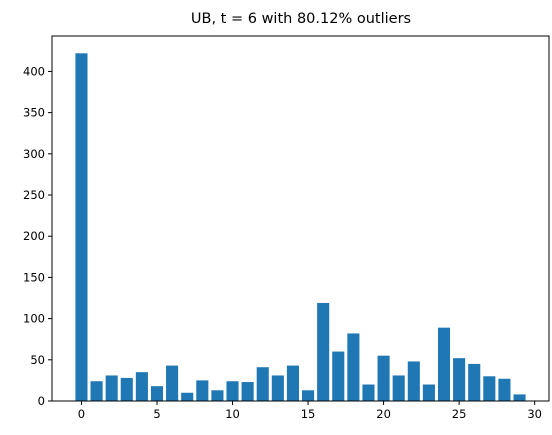  What do you see at coordinates (34, 71) in the screenshot?
I see `y-tick-label: 400` at bounding box center [34, 71].